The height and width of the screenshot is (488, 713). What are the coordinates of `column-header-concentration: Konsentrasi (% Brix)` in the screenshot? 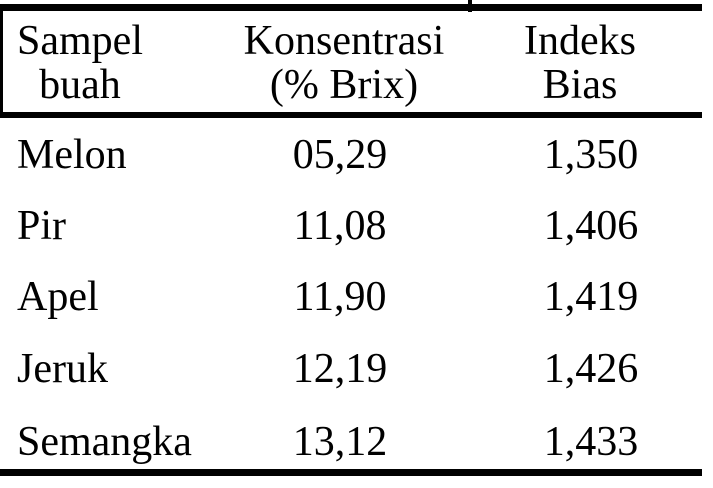 It's located at (344, 63).